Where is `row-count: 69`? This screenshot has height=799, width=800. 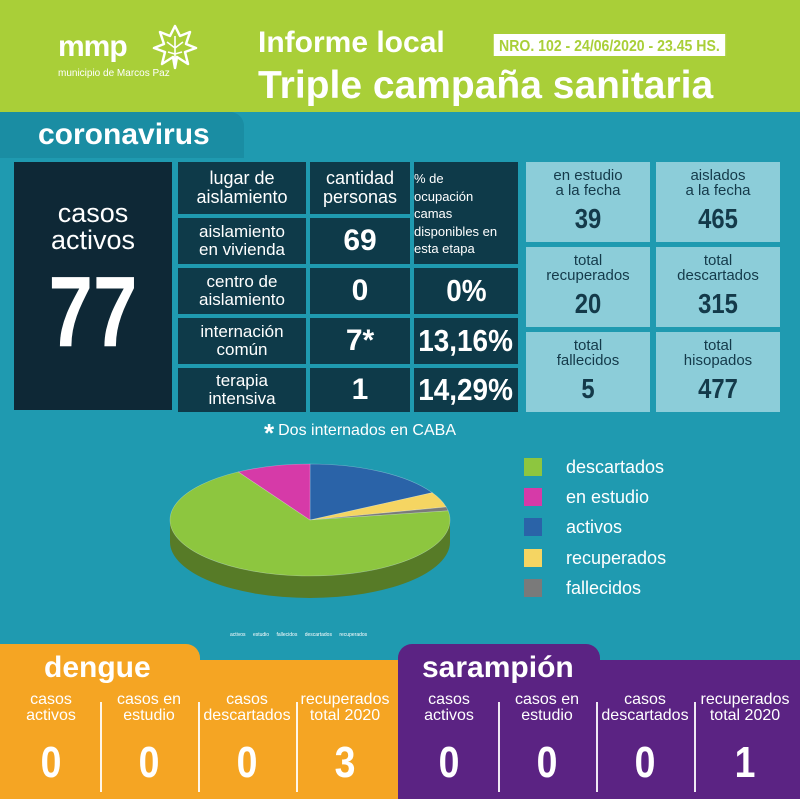
row-count: 69 is located at coordinates (360, 241).